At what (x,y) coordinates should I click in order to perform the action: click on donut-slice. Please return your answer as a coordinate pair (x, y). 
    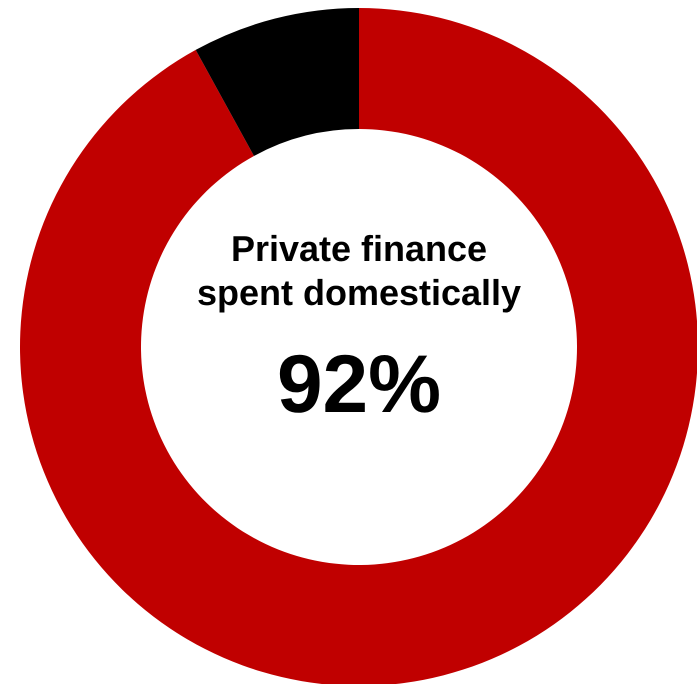
    Looking at the image, I should click on (277, 82).